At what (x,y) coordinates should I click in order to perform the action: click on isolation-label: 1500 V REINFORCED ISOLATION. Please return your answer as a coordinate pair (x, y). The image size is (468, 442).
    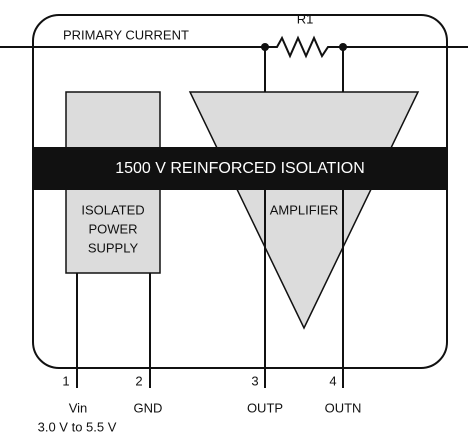
    Looking at the image, I should click on (240, 168).